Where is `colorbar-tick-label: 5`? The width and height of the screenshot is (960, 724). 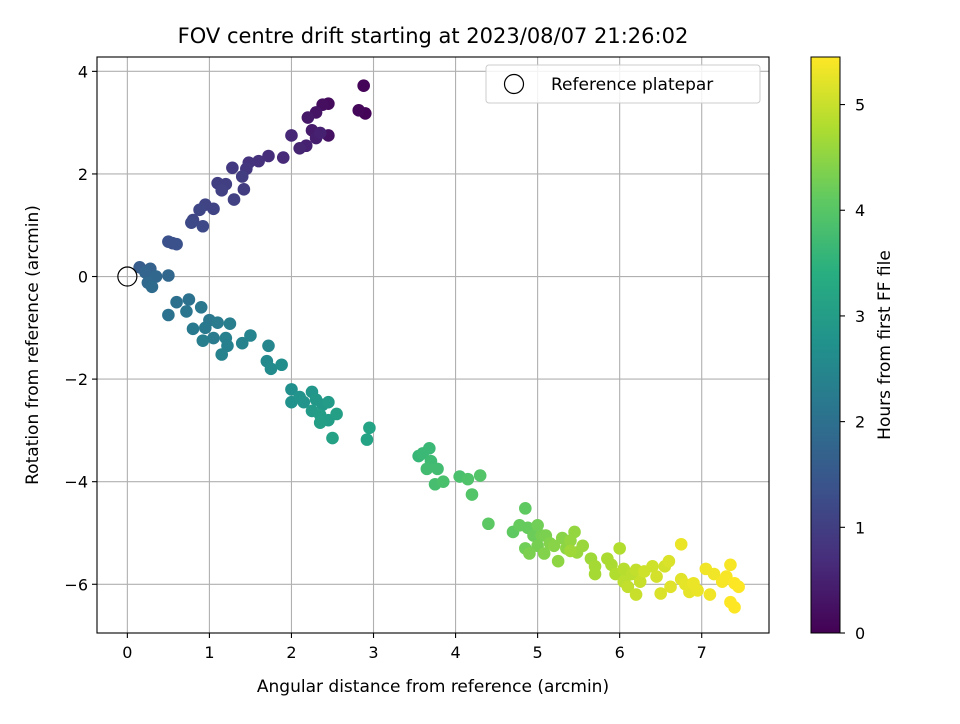 colorbar-tick-label: 5 is located at coordinates (860, 105).